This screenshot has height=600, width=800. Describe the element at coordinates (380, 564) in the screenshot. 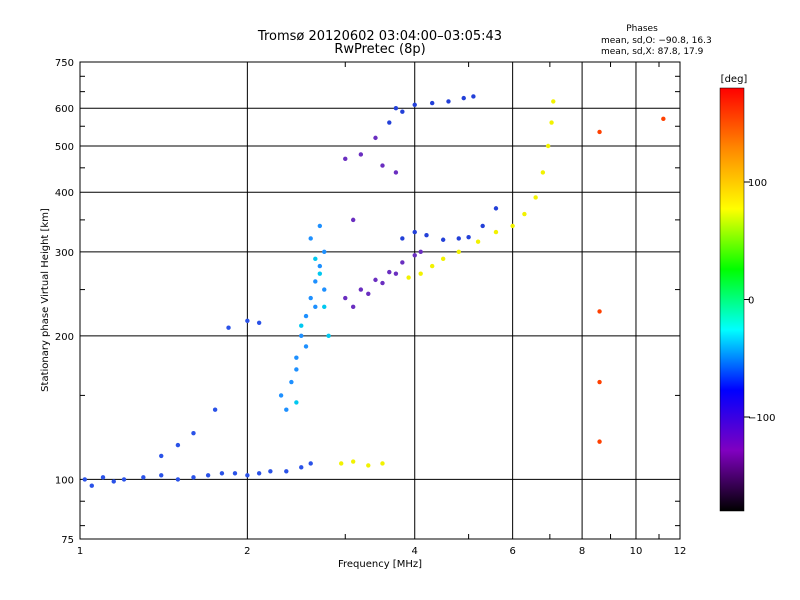

I see `x-axis-label: Frequency [MHz]` at that location.